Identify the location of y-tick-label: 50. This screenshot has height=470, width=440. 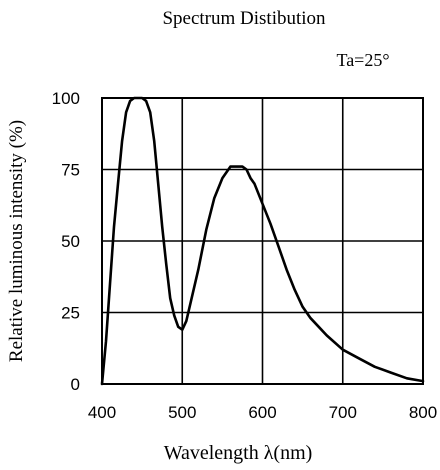
(70, 241).